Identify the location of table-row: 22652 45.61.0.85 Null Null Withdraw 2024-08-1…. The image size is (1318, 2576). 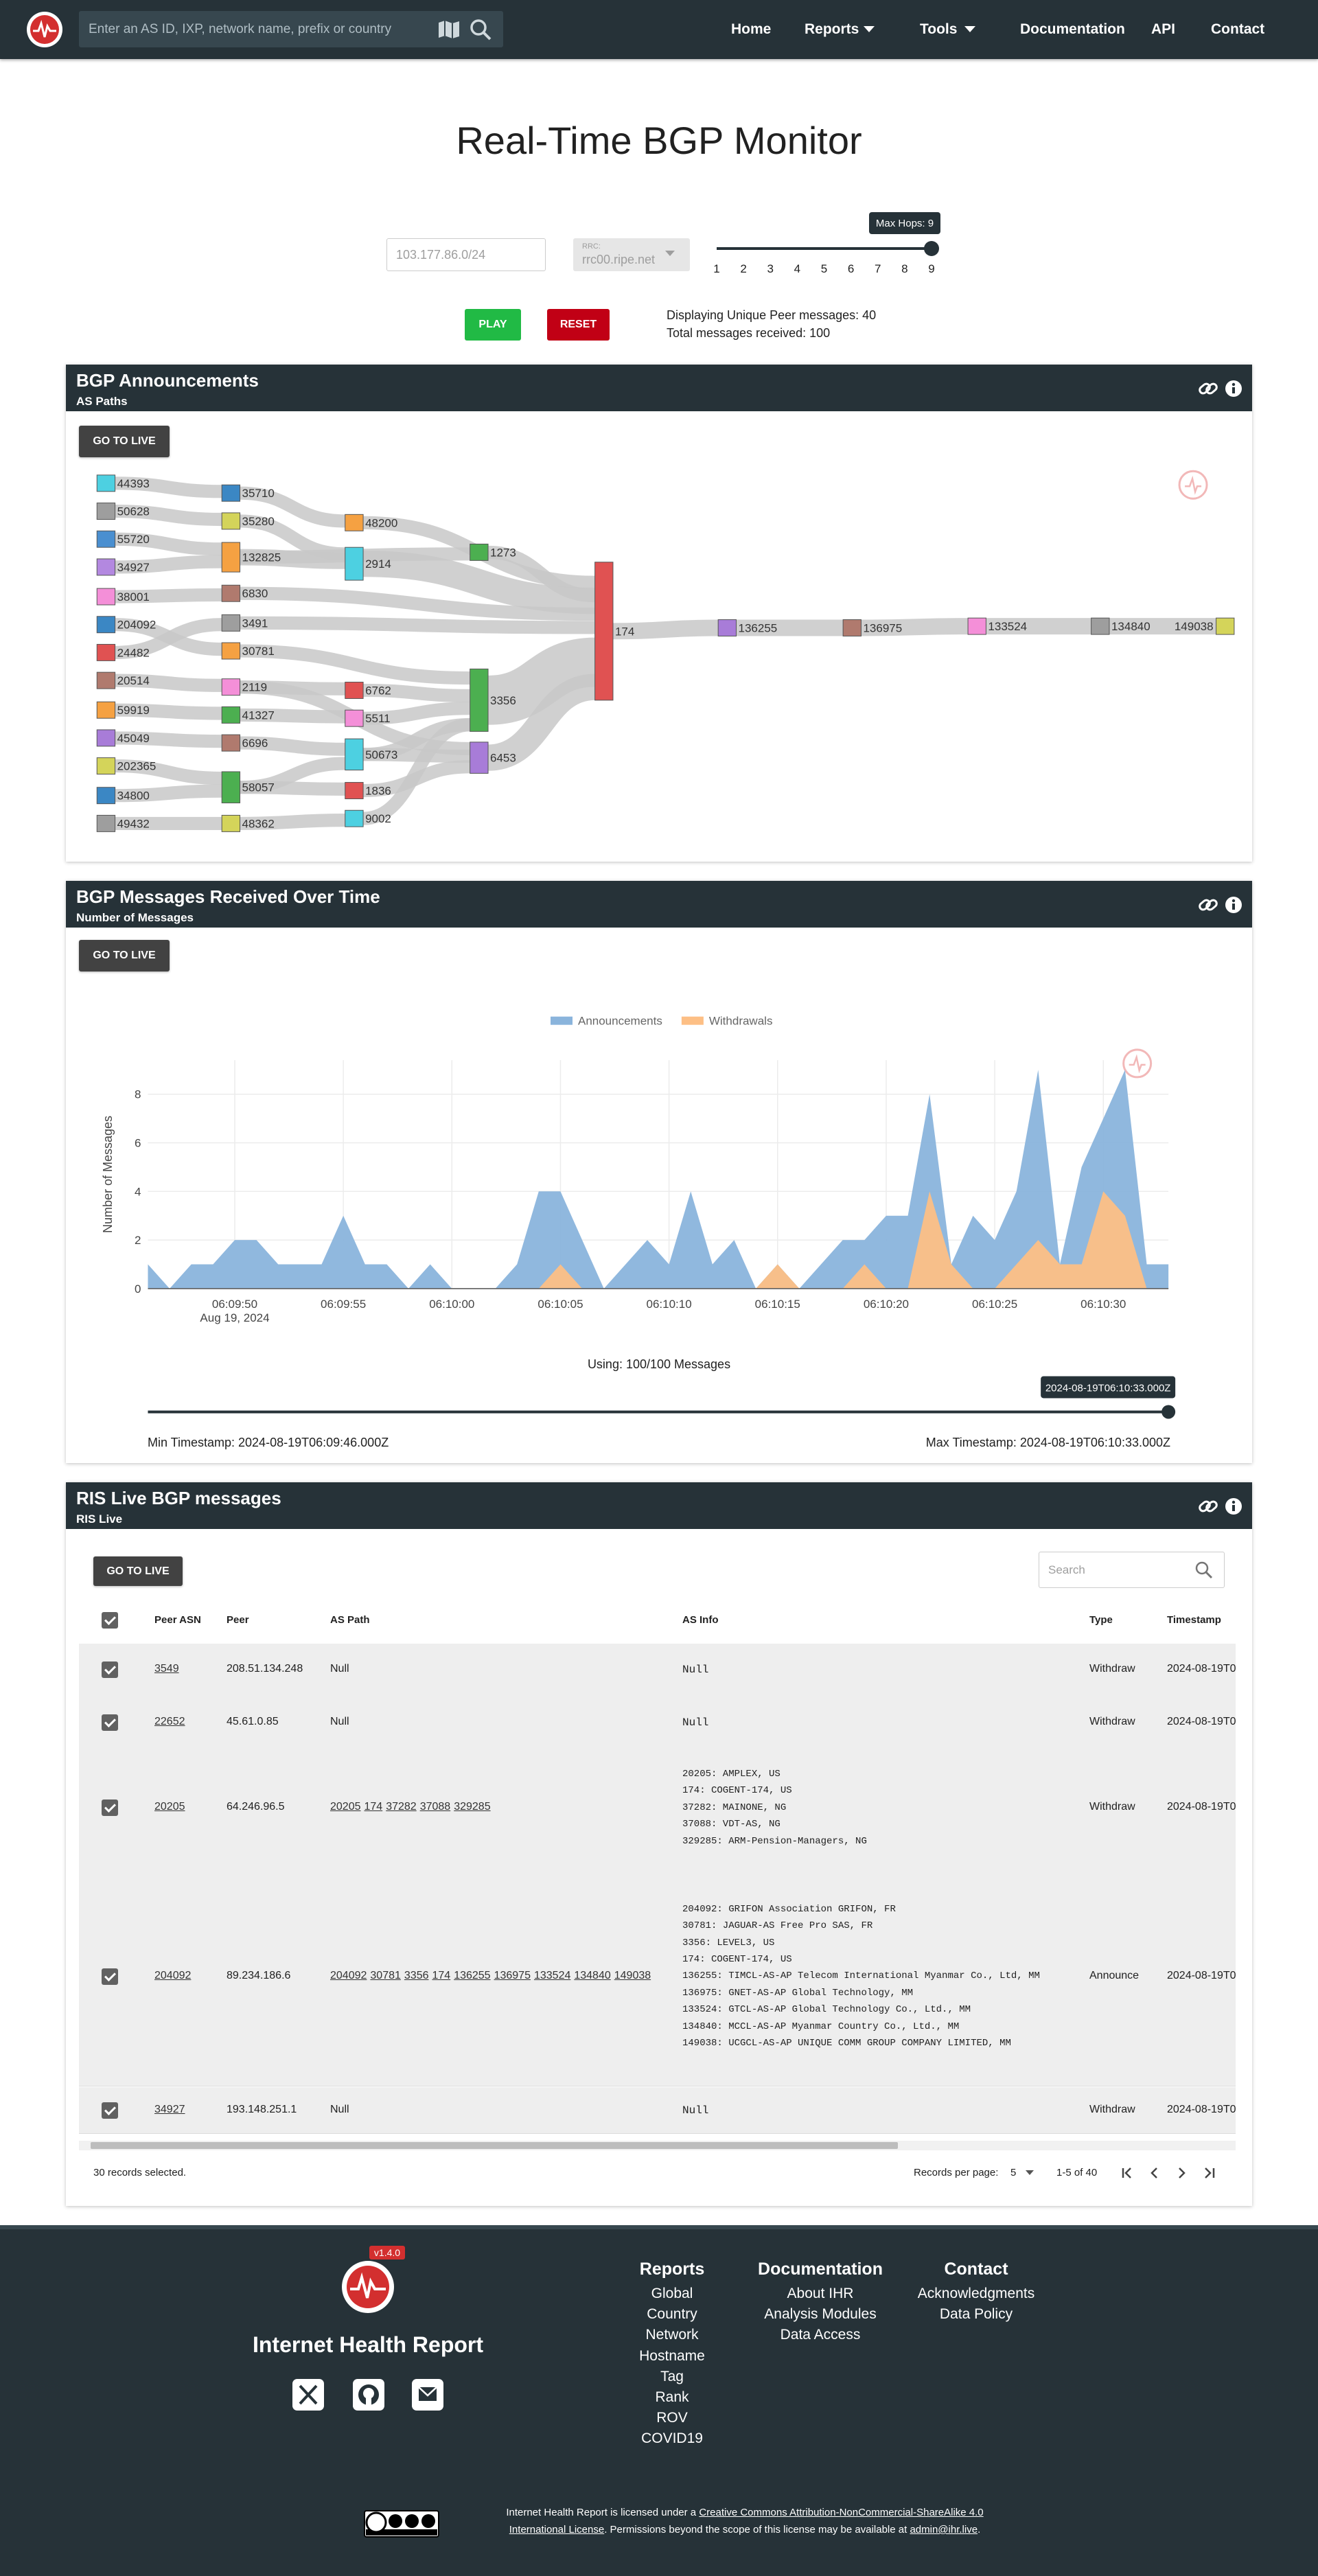
(657, 1722).